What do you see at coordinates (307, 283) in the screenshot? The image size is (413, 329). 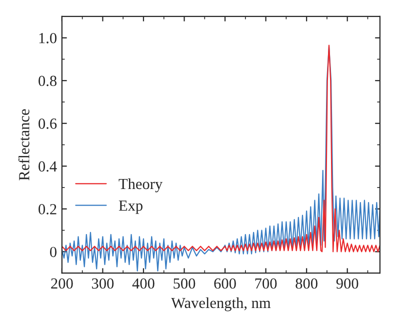 I see `x-tick-label: 800` at bounding box center [307, 283].